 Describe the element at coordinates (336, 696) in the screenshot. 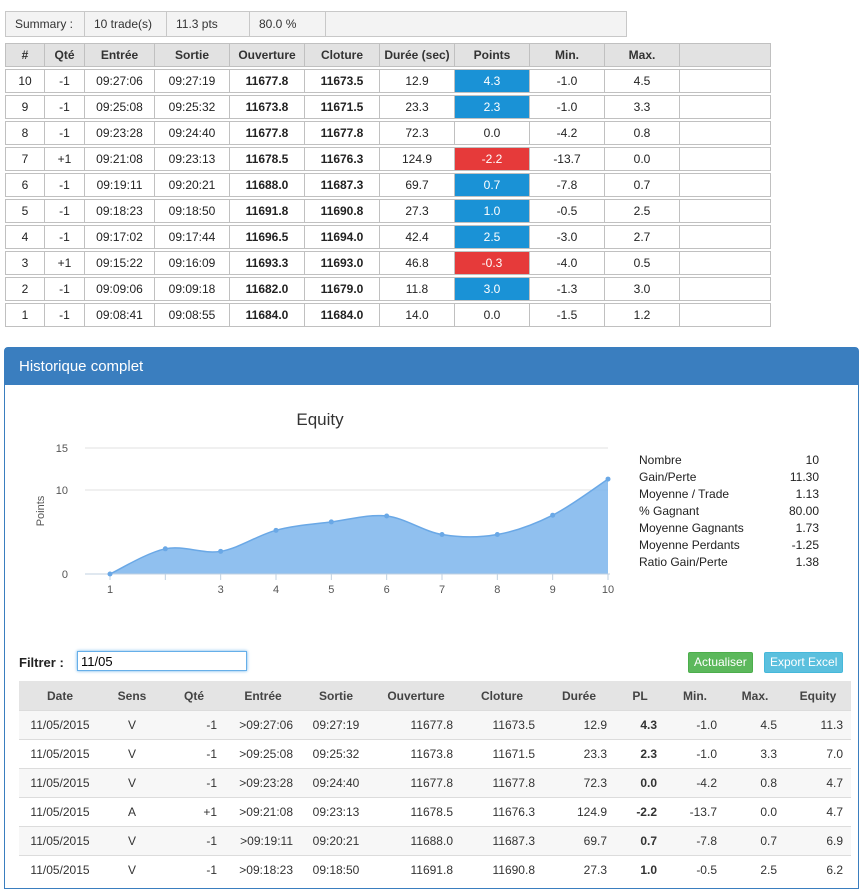

I see `history-header-cell: Sortie` at that location.